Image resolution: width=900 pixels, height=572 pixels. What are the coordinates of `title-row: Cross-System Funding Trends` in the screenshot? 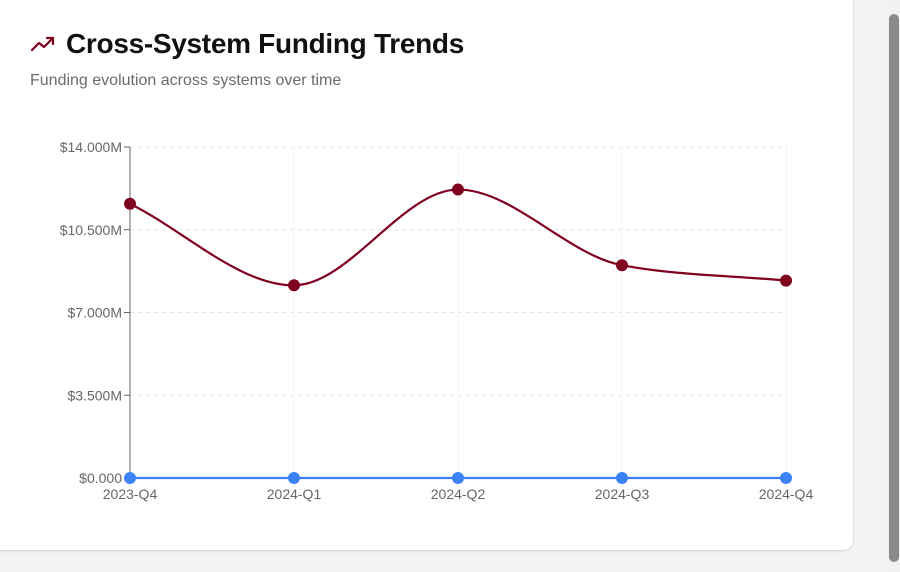 It's located at (247, 44).